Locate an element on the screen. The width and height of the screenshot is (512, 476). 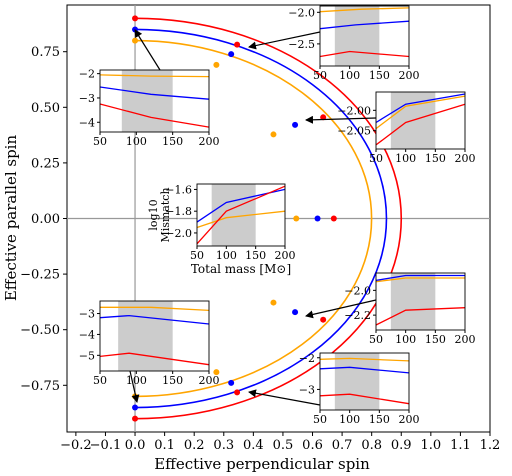
x-tick-label: 0.7 is located at coordinates (342, 445).